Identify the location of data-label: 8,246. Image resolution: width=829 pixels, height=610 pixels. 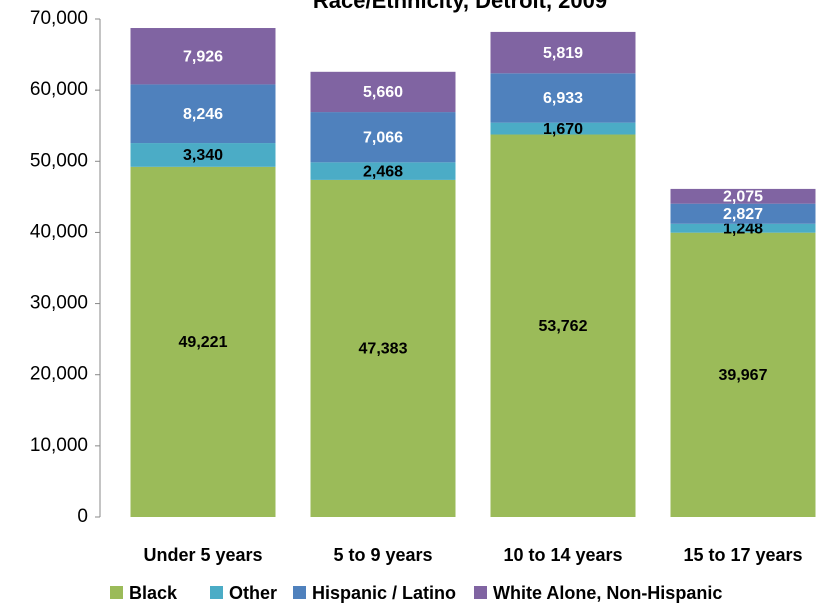
(203, 114).